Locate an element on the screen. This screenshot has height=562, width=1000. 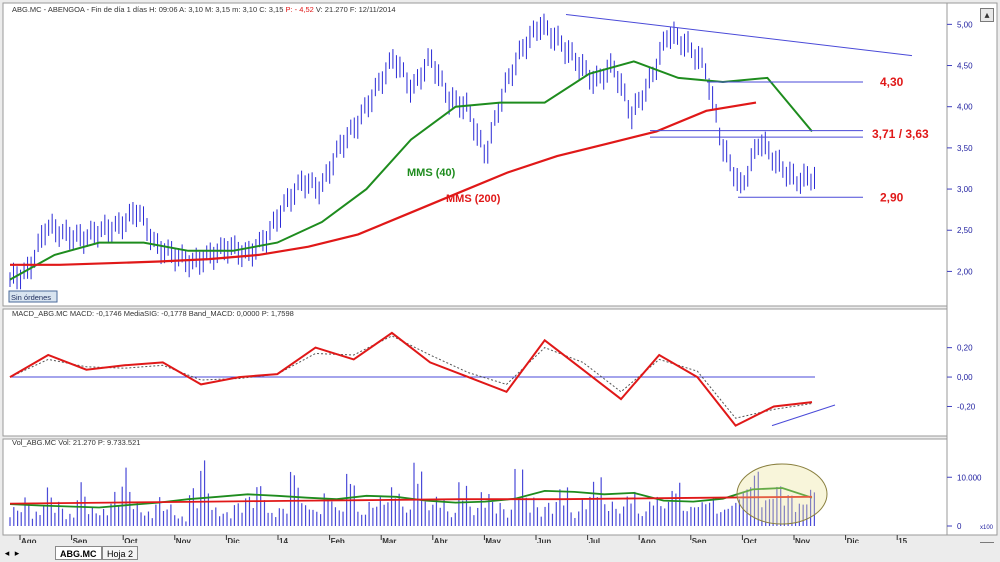
volume-highlight-ellipse is located at coordinates (782, 494).